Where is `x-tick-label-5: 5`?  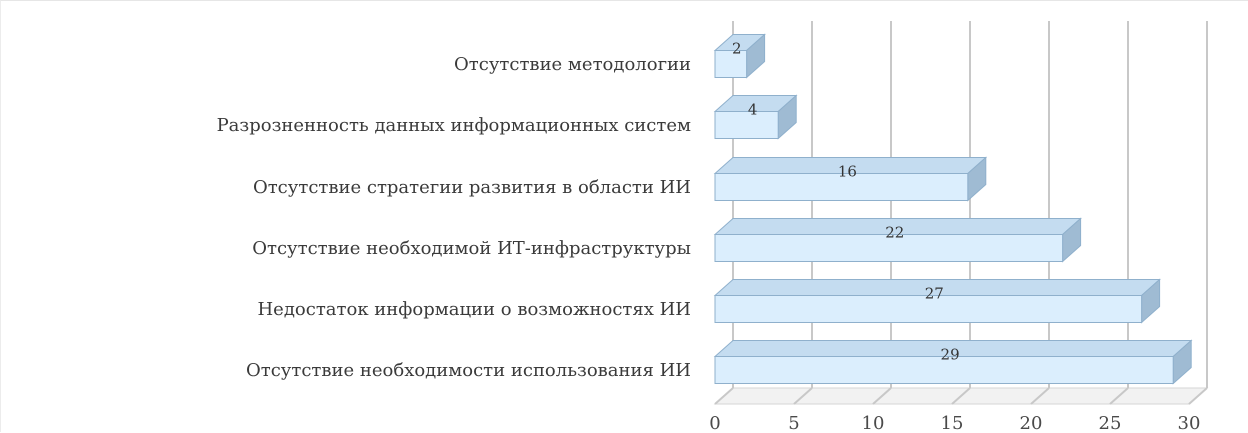 x-tick-label-5: 5 is located at coordinates (793, 423).